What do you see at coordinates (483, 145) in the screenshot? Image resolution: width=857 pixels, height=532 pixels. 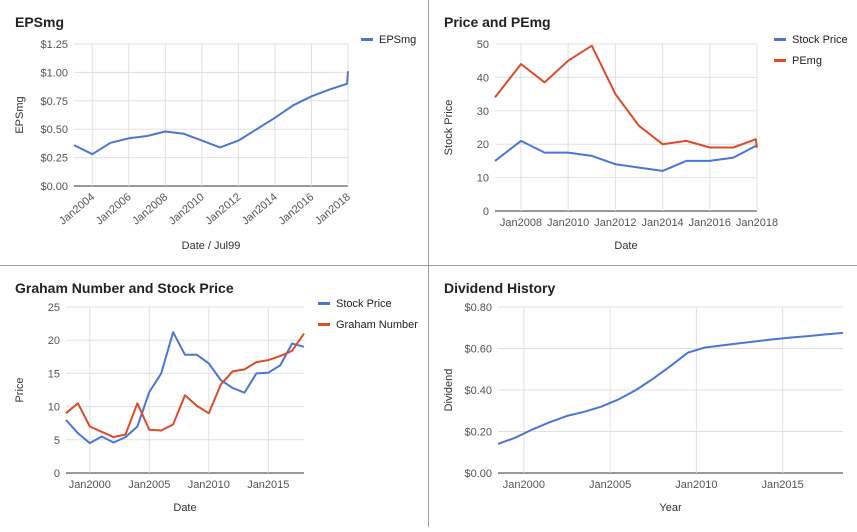 I see `pe-y-tick-label: 20` at bounding box center [483, 145].